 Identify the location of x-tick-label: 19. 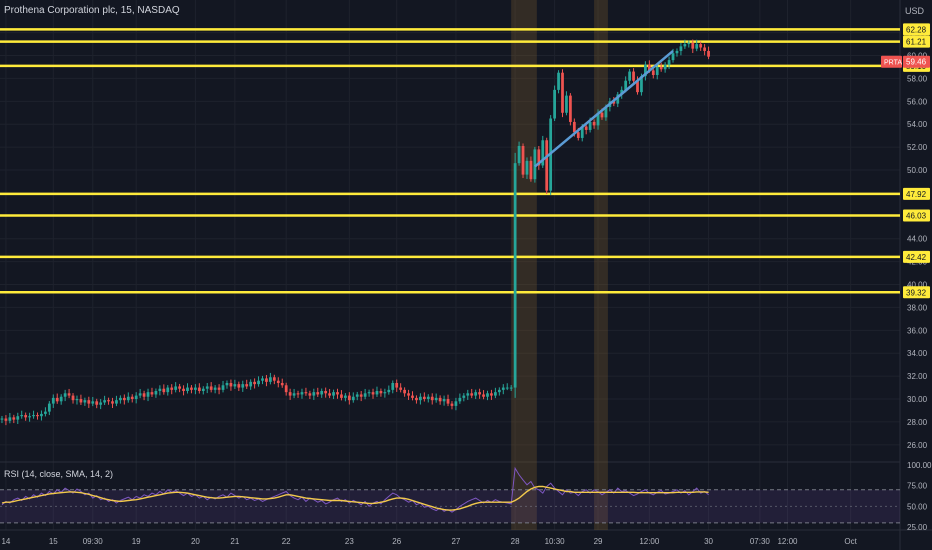
(136, 541).